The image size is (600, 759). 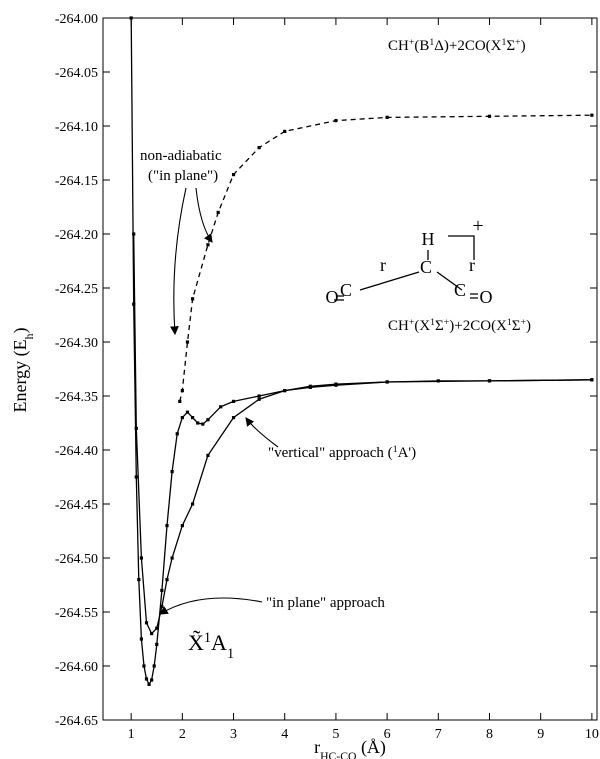 What do you see at coordinates (76, 181) in the screenshot?
I see `y-tick-label: -264.15` at bounding box center [76, 181].